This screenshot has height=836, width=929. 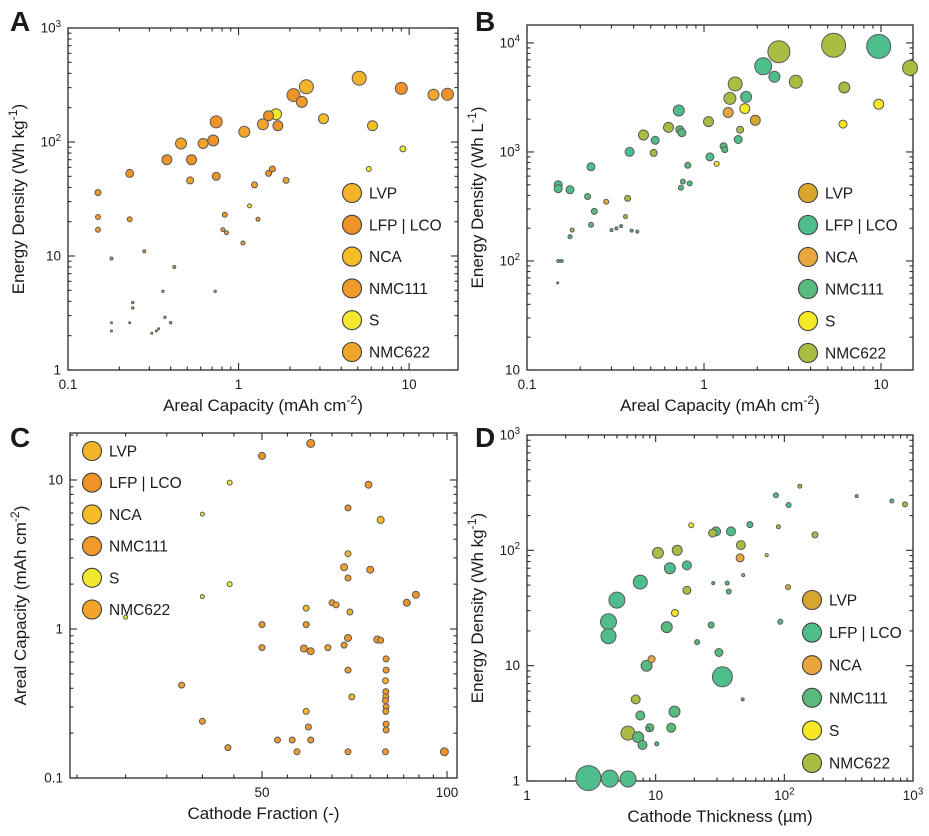 What do you see at coordinates (20, 21) in the screenshot?
I see `panel-letter: A` at bounding box center [20, 21].